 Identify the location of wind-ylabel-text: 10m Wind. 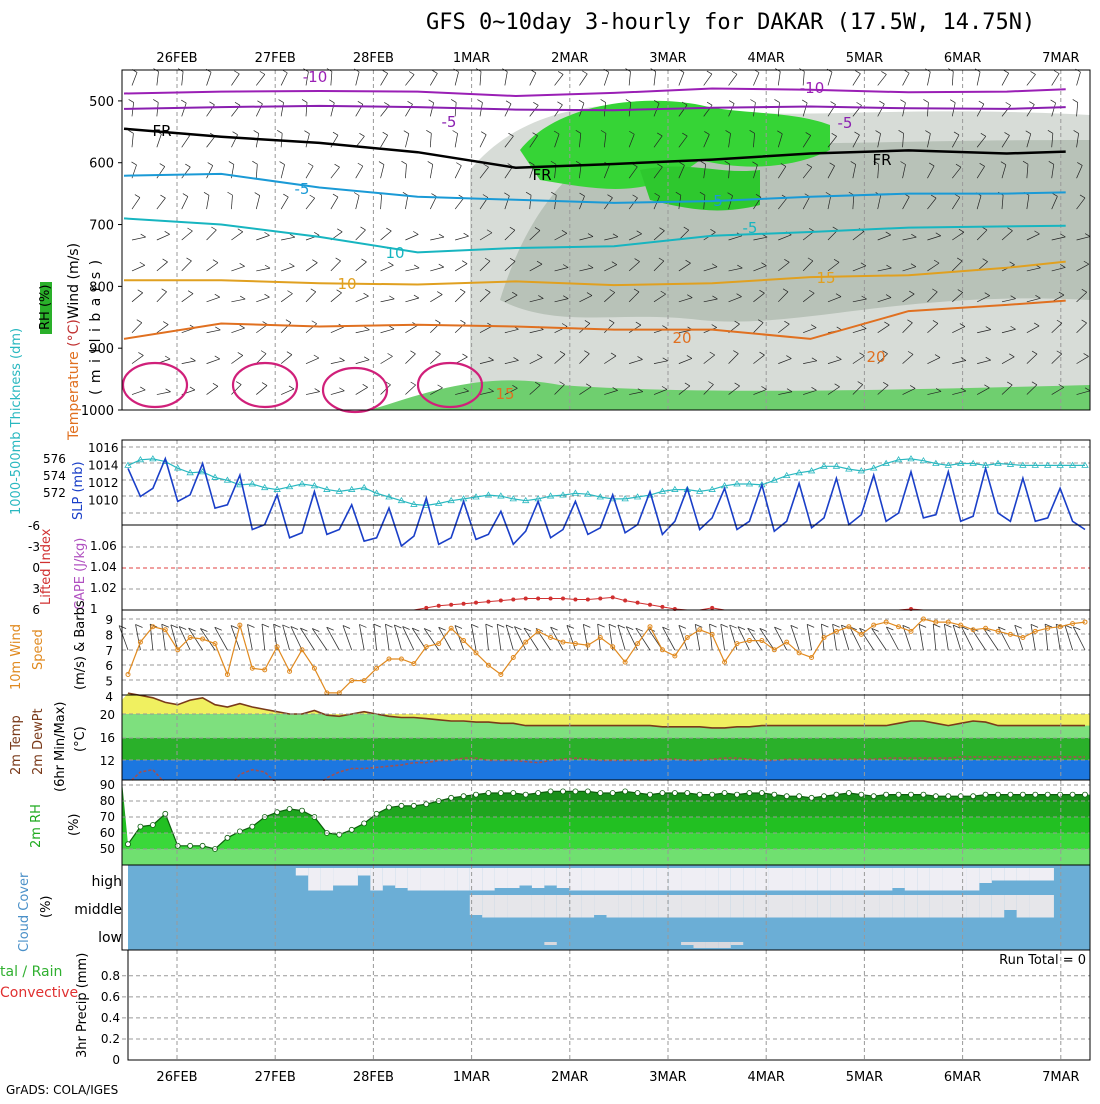
(16, 657).